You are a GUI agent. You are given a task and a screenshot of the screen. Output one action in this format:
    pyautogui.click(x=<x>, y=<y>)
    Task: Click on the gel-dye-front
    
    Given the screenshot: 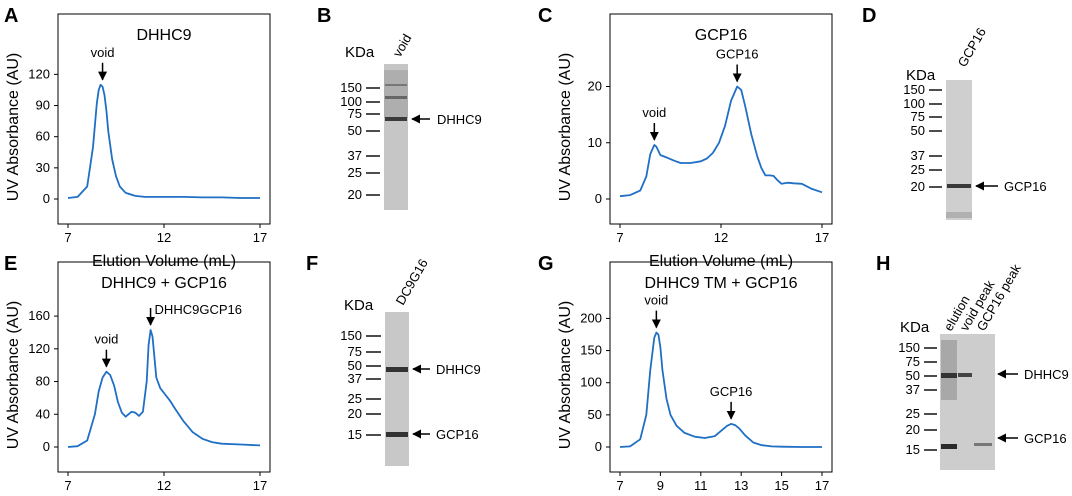 What is the action you would take?
    pyautogui.click(x=959, y=215)
    